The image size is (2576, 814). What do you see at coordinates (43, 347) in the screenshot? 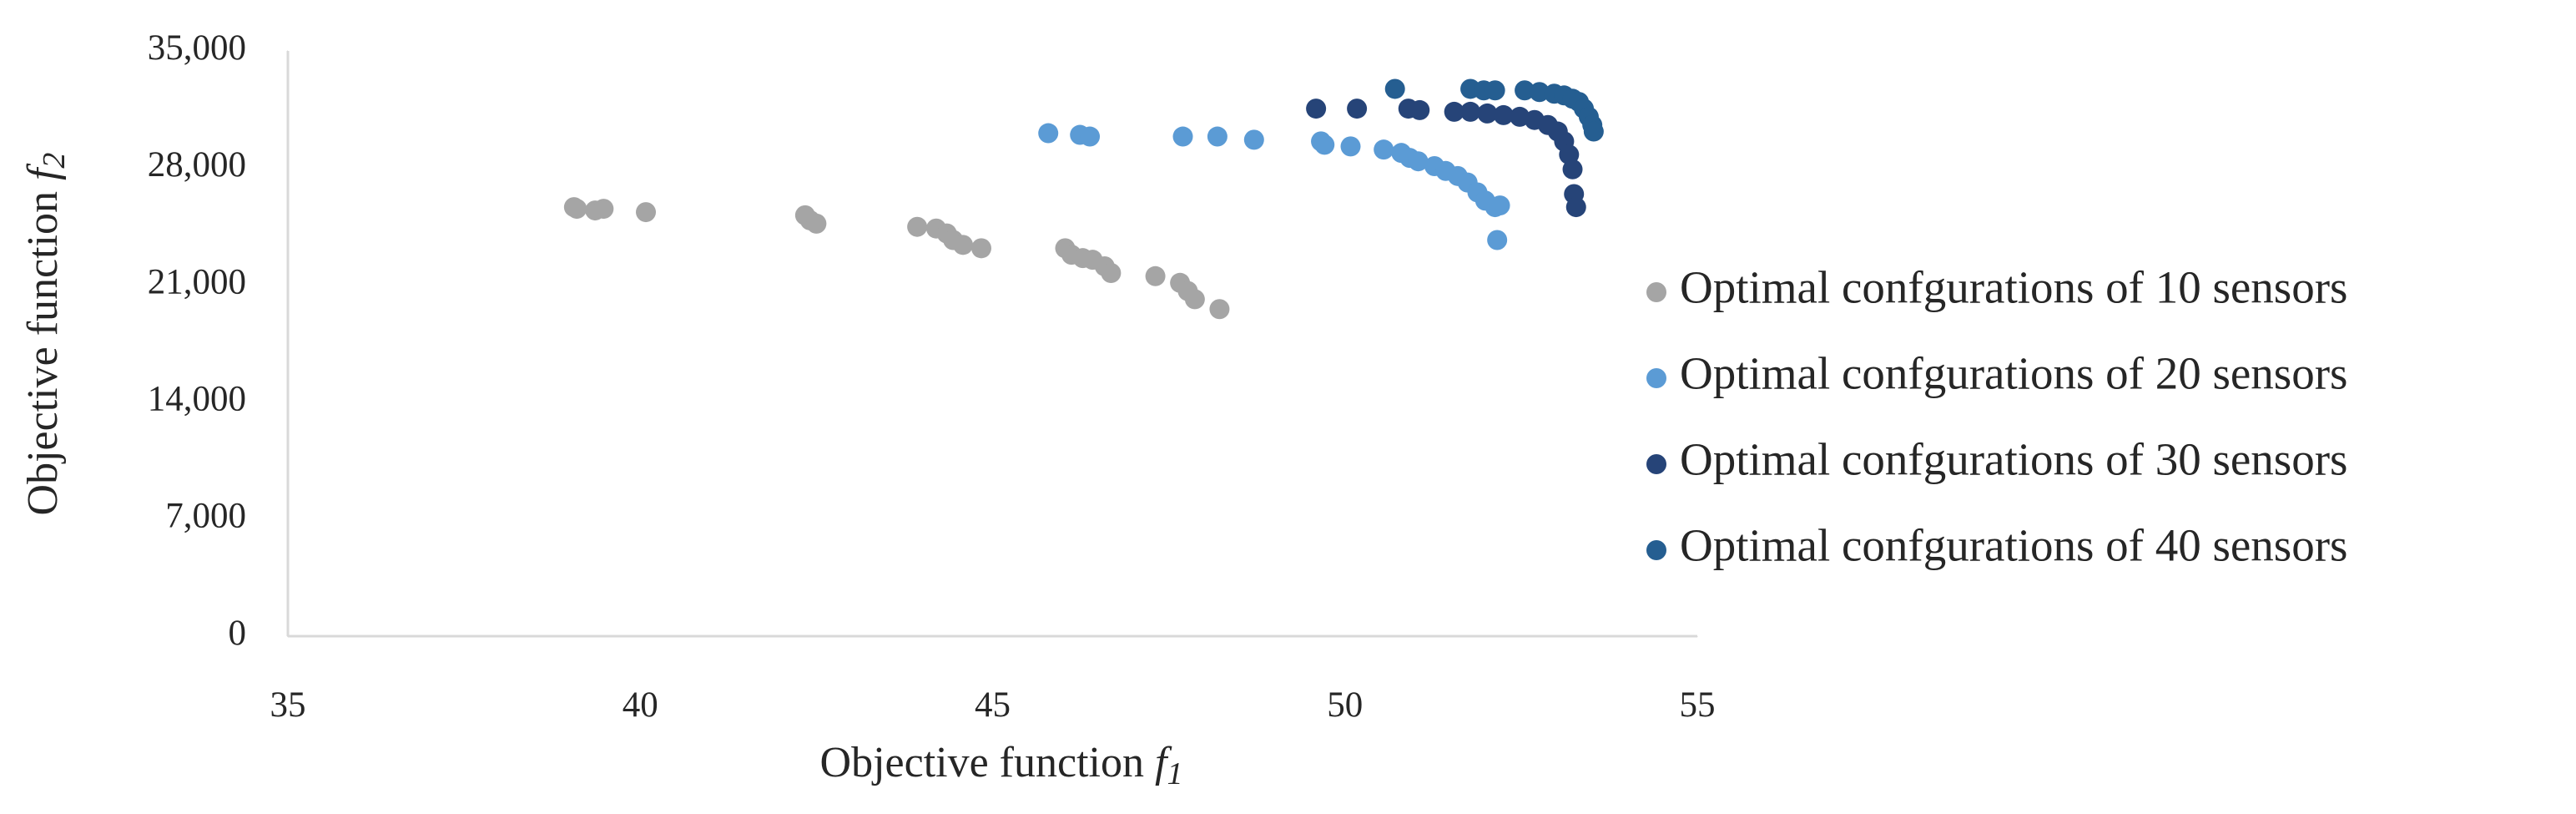
I see `y-axis-title-text: Objective function` at bounding box center [43, 347].